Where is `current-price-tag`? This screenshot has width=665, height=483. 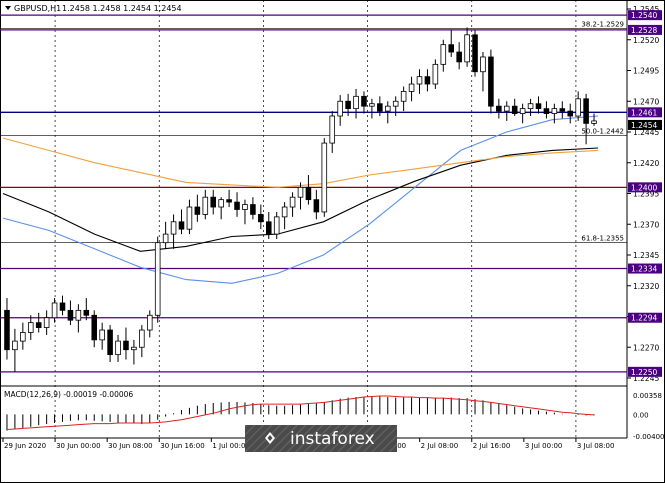
current-price-tag is located at coordinates (645, 124).